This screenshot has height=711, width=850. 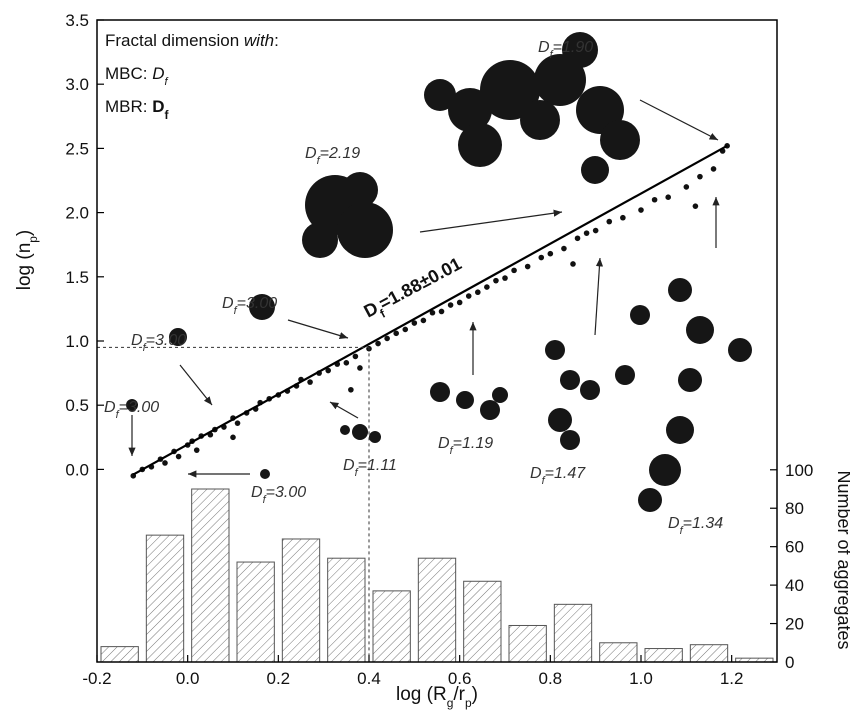 I want to click on x-axis-label-part: /r, so click(x=459, y=694).